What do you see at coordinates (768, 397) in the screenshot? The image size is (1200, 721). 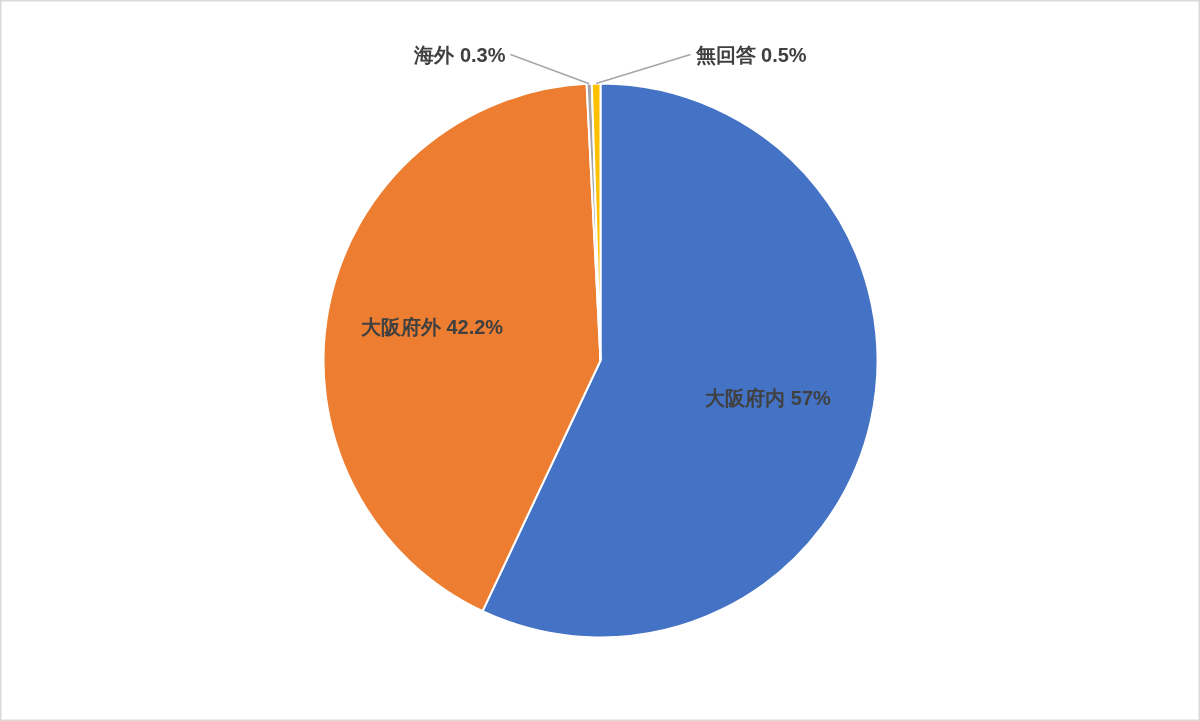 I see `slice-label: 大阪府内 57%` at bounding box center [768, 397].